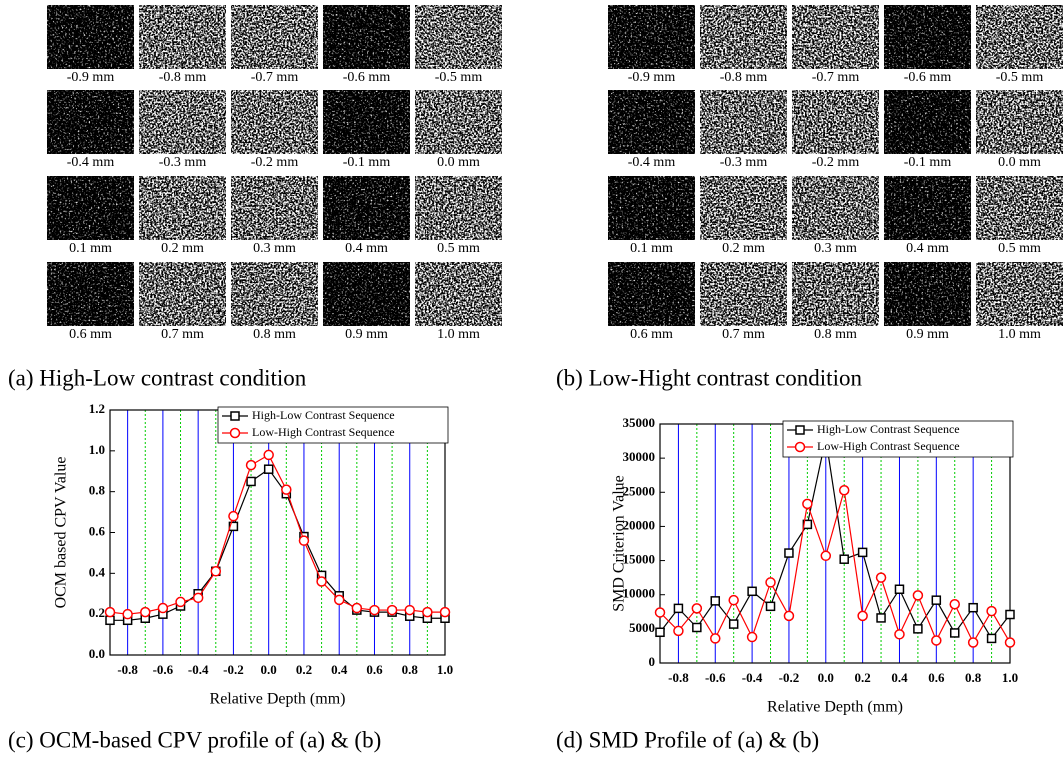 Image resolution: width=1064 pixels, height=760 pixels. I want to click on image-label: 1.0 mm, so click(458, 334).